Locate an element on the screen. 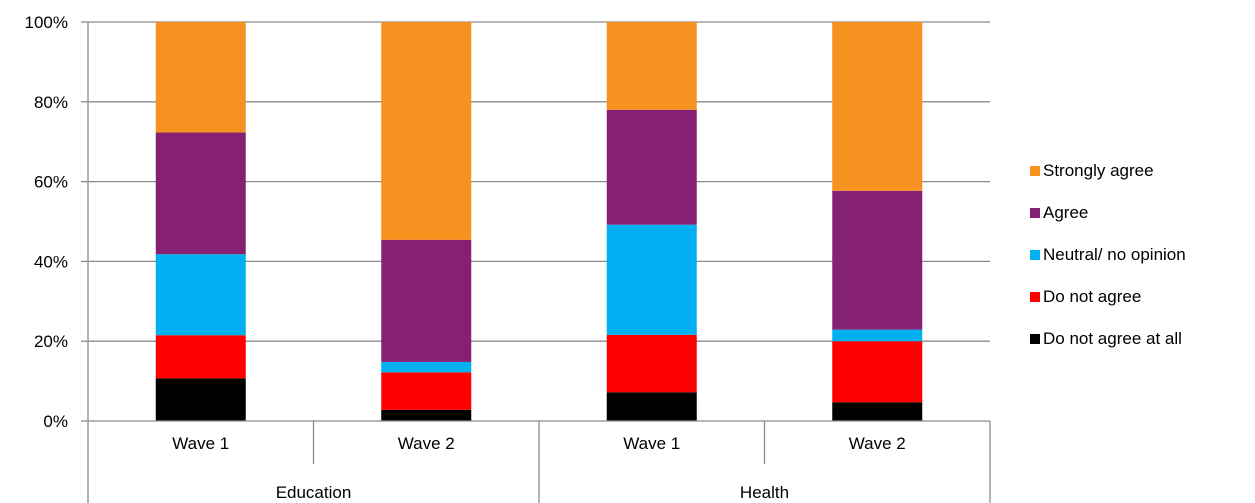  legend-item: Do not agree at all is located at coordinates (1108, 338).